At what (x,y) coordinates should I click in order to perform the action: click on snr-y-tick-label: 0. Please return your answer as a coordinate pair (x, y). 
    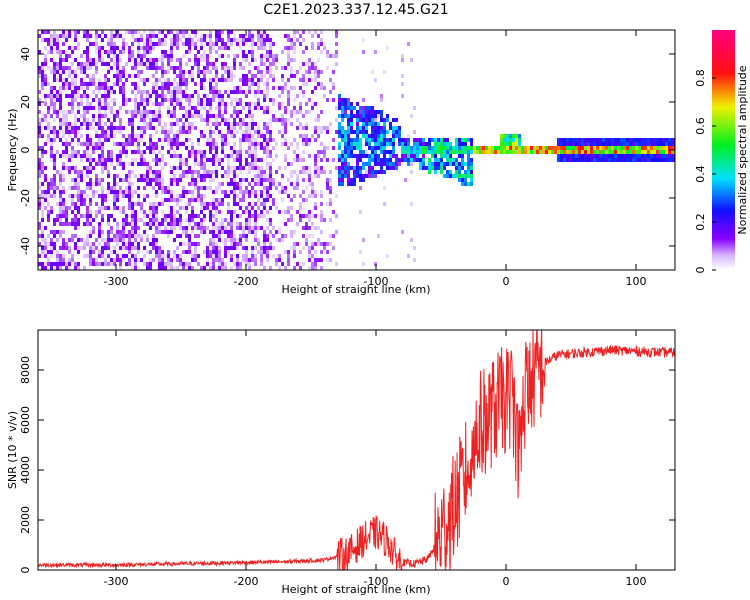
    Looking at the image, I should click on (25, 570).